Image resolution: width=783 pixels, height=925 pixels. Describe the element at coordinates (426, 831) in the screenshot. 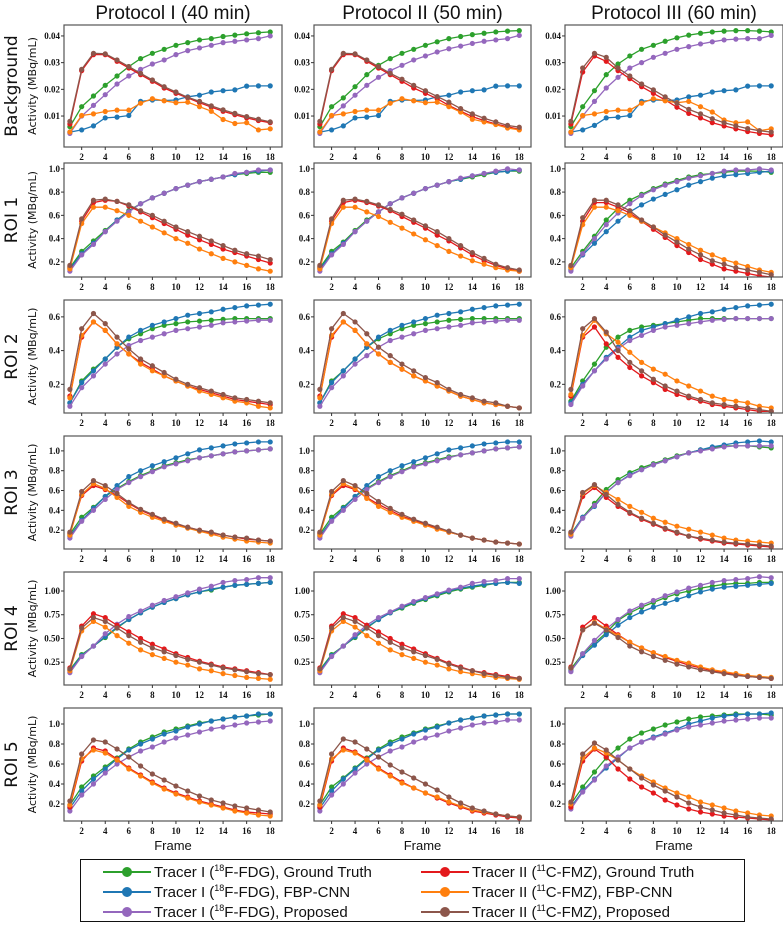

I see `x-tick-label: 10` at that location.